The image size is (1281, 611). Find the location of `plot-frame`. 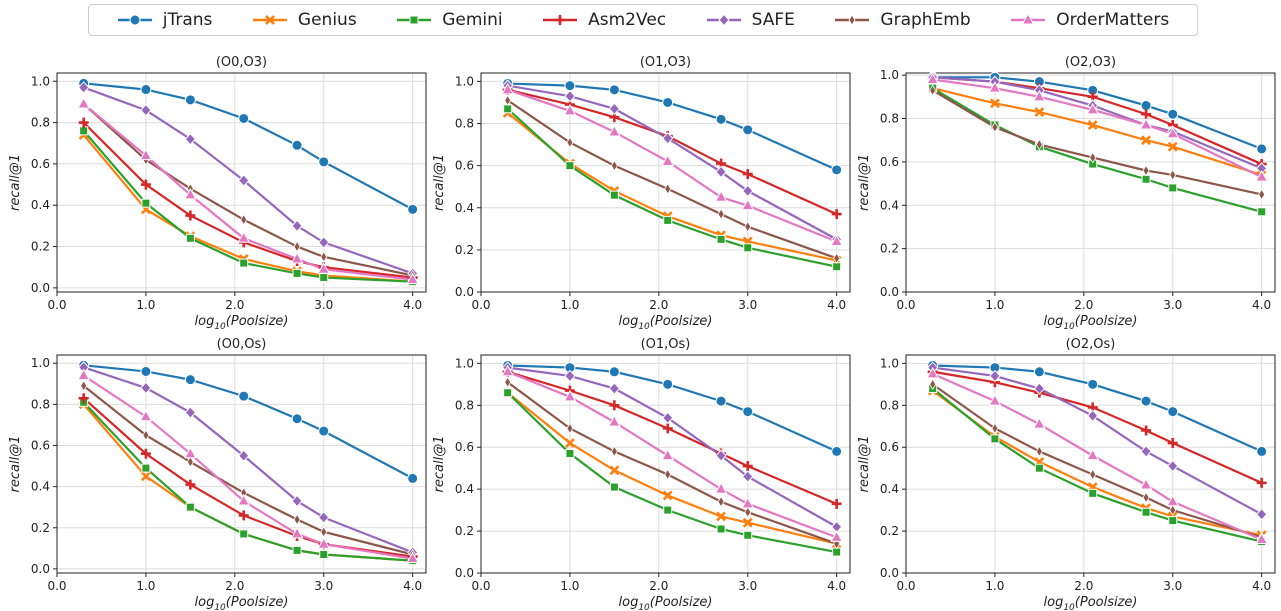

plot-frame is located at coordinates (241, 464).